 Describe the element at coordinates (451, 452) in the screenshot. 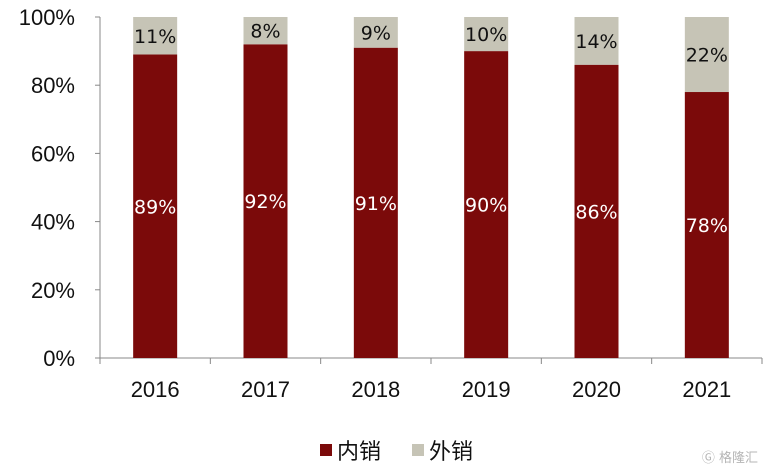

I see `legend-label: 外销` at that location.